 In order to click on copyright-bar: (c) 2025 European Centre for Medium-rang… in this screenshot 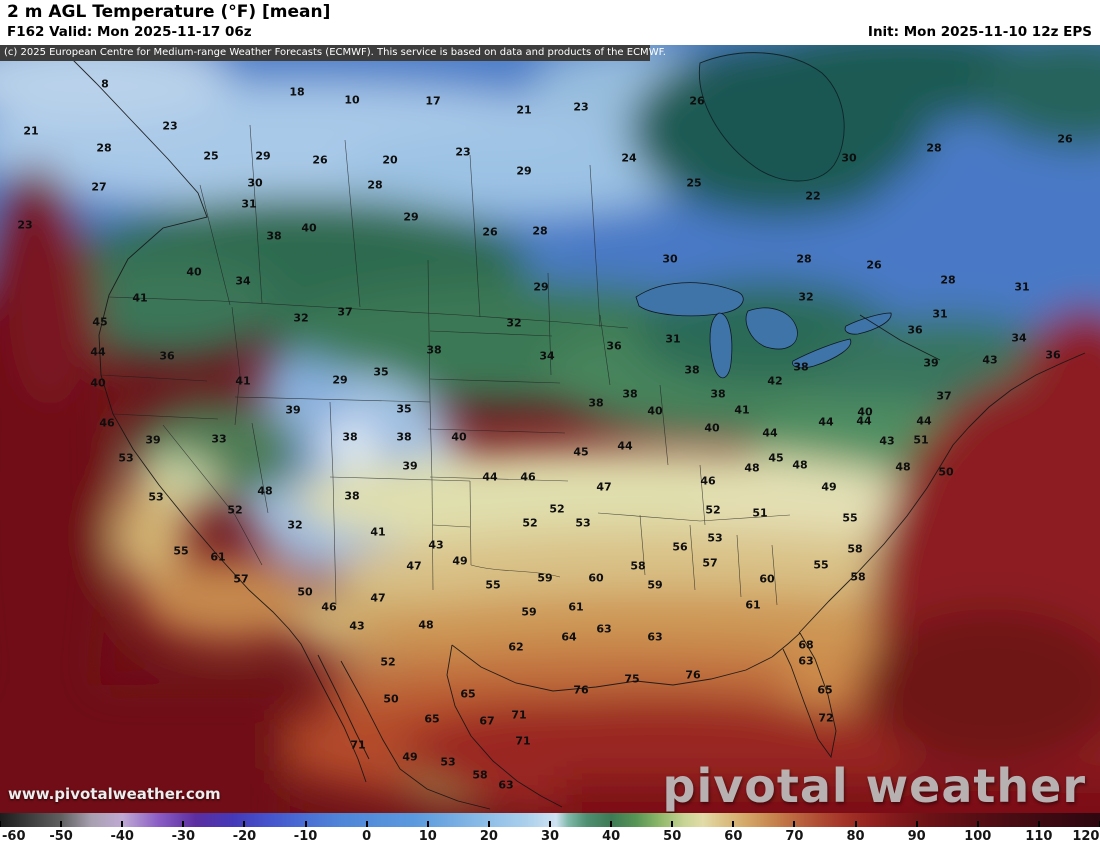, I will do `click(333, 53)`.